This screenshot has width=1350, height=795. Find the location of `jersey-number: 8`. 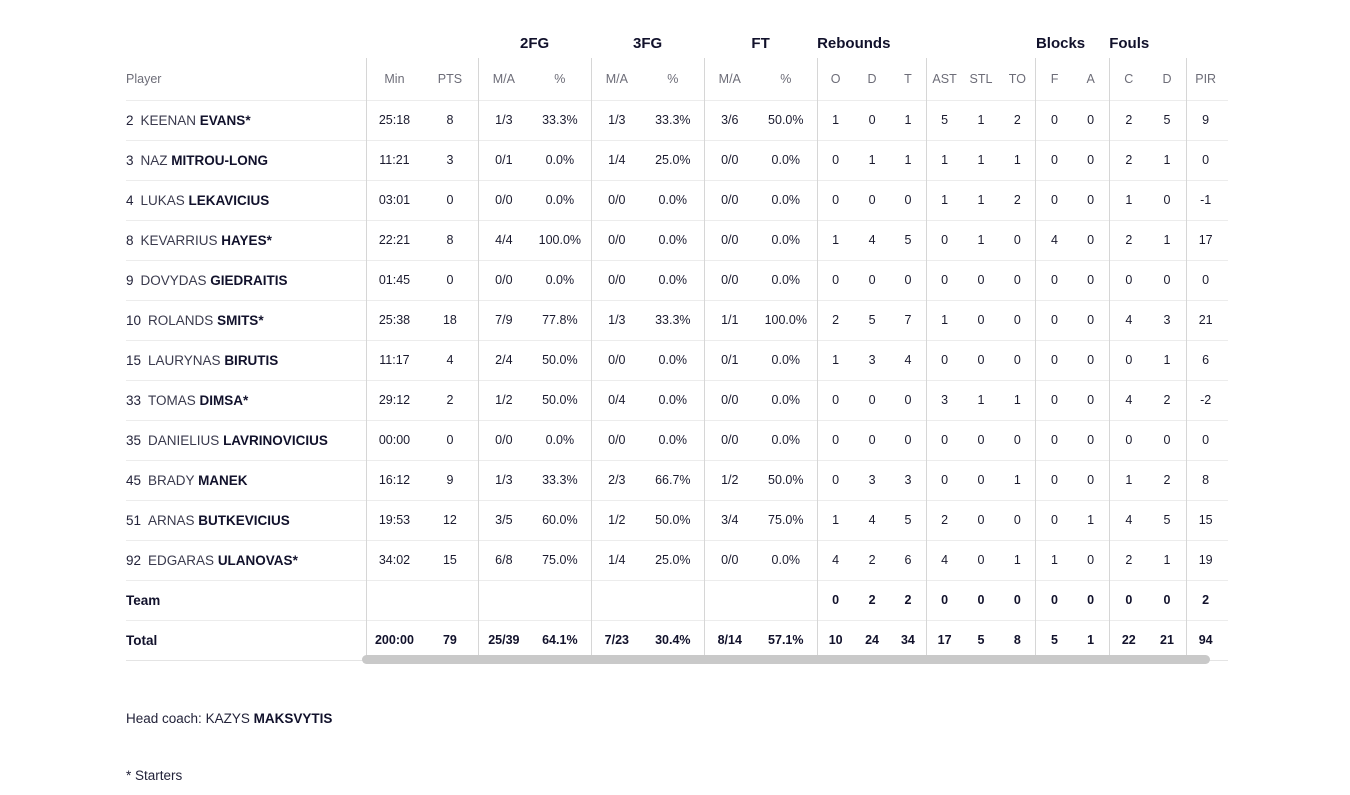

jersey-number: 8 is located at coordinates (130, 240).